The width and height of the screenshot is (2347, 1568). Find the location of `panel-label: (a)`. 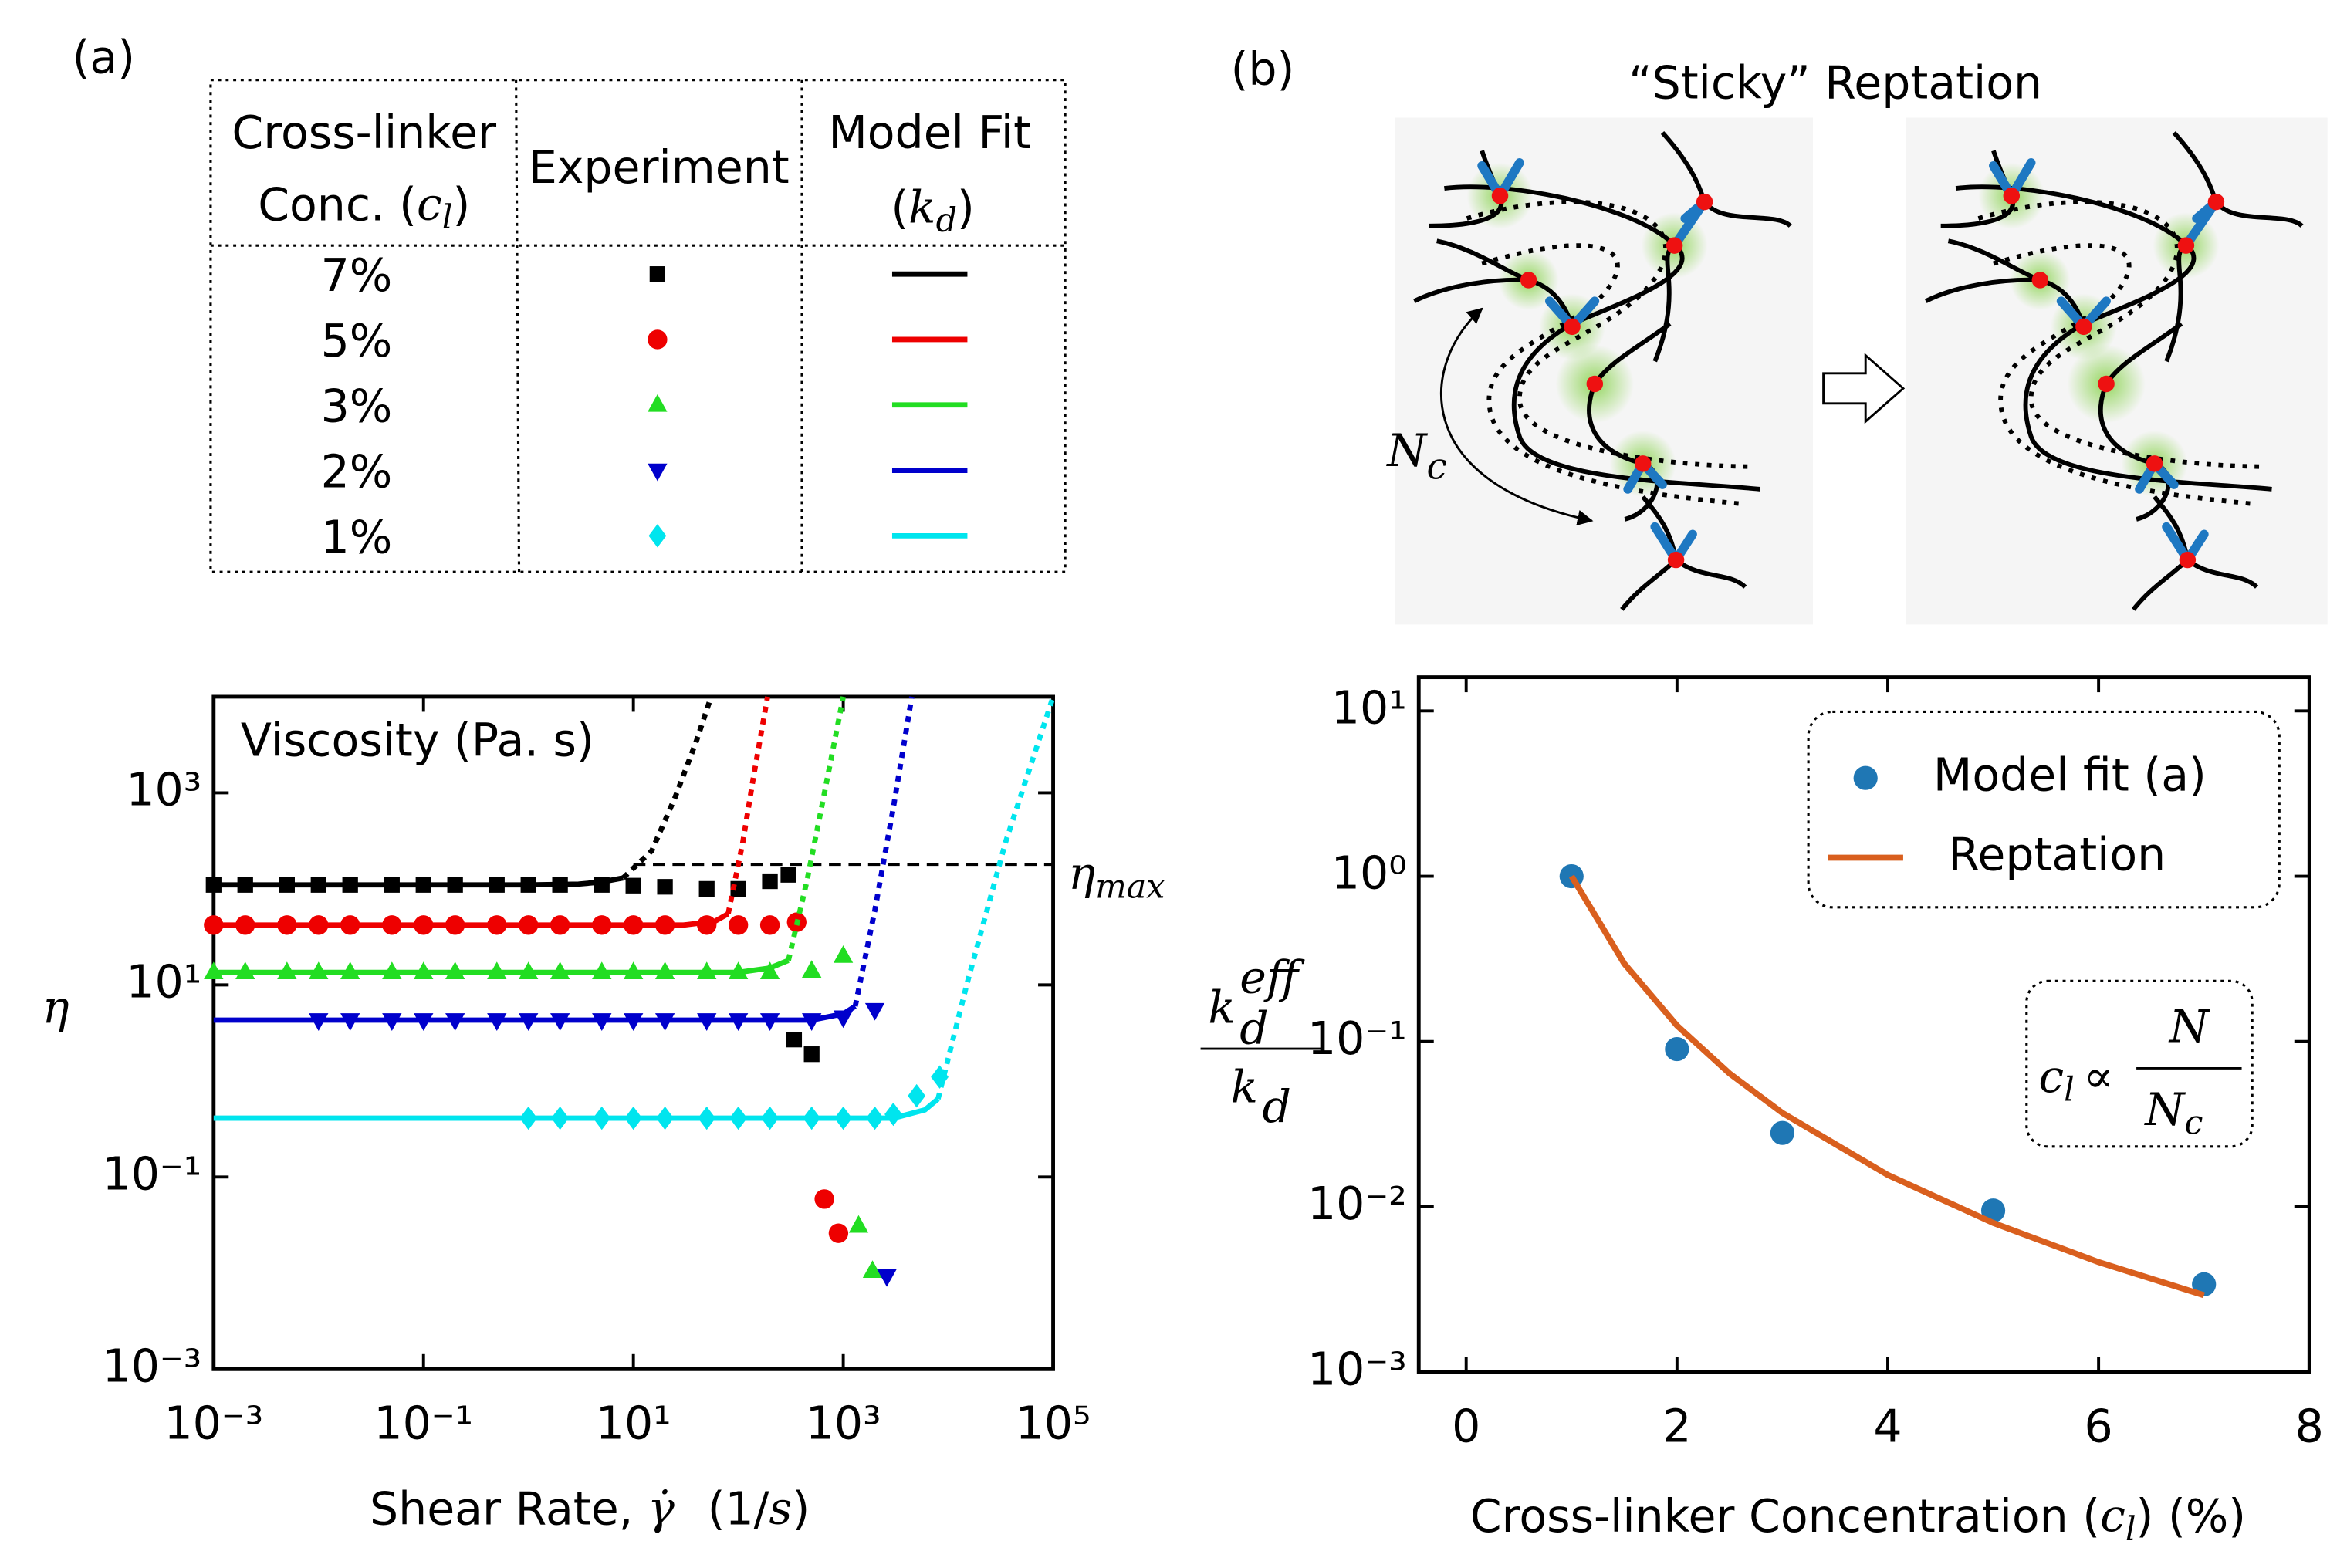

panel-label: (a) is located at coordinates (104, 57).